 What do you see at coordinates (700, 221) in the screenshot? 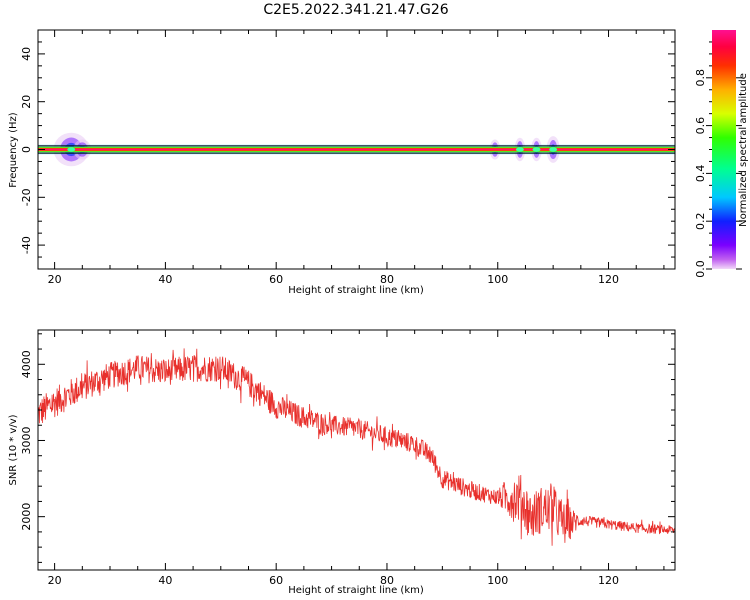
I see `colorbar-tick-label: 0.2` at bounding box center [700, 221].